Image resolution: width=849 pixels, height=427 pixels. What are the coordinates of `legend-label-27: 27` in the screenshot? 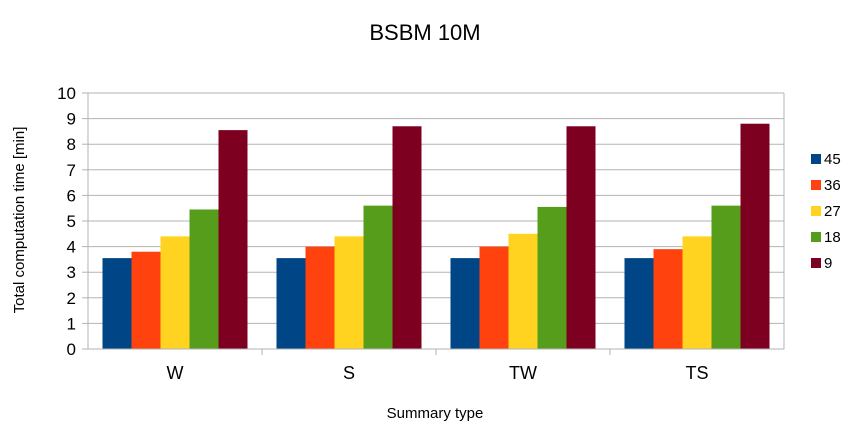 It's located at (832, 211).